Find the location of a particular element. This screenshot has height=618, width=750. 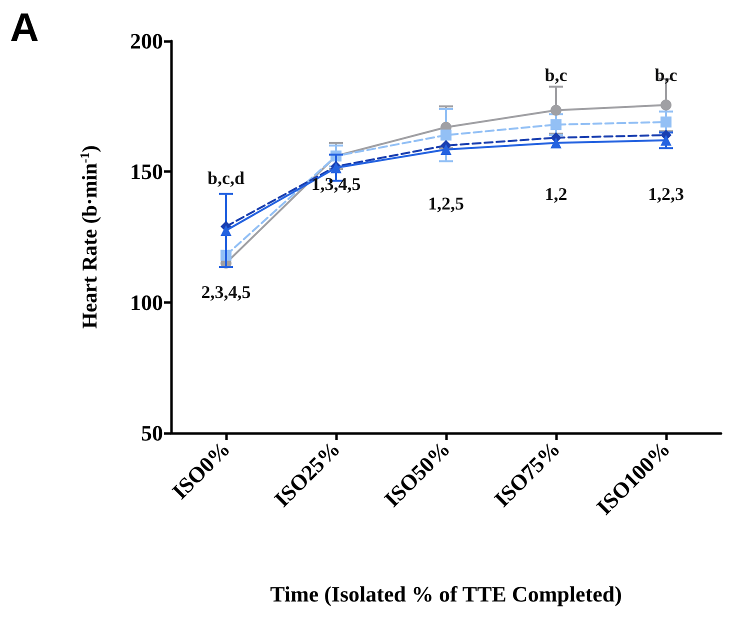

y-tick-label: 100 is located at coordinates (146, 302).